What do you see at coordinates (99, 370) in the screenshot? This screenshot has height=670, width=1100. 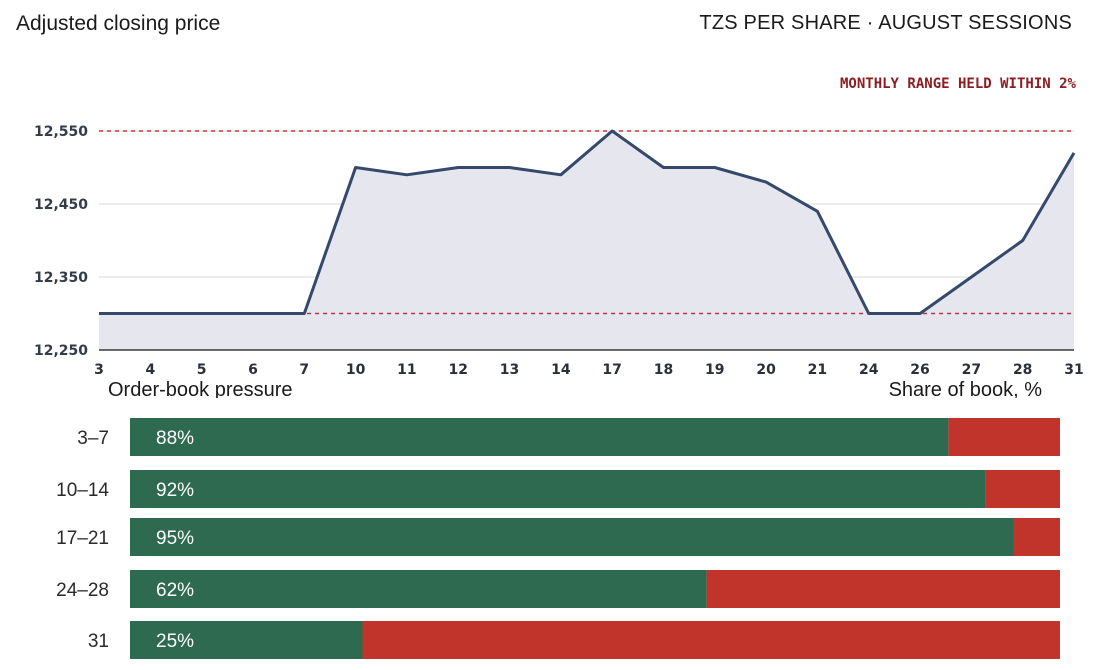 I see `x-tick-label: 3` at bounding box center [99, 370].